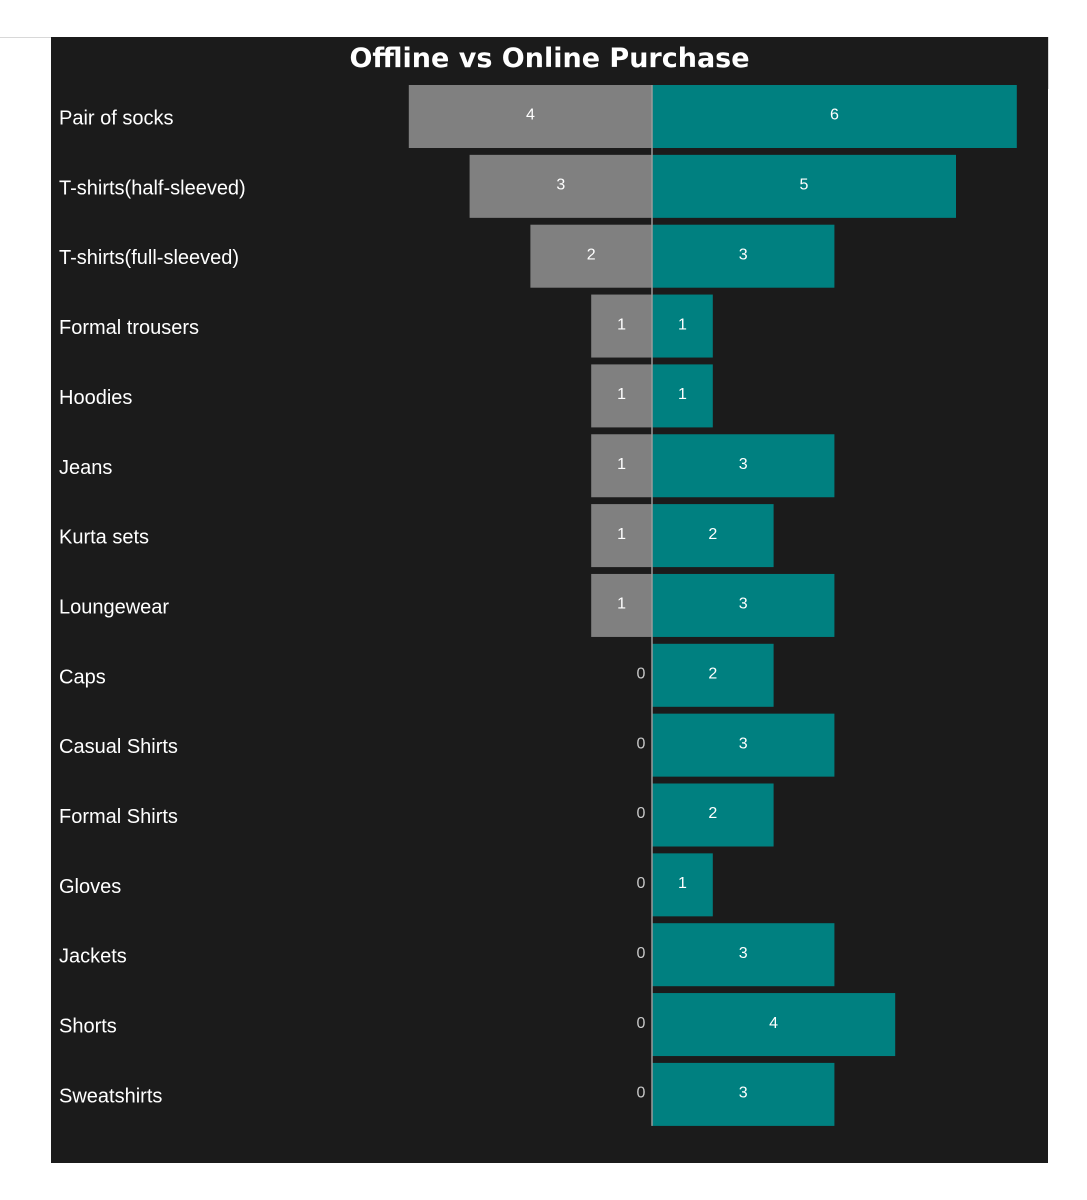 The image size is (1087, 1200). I want to click on online-value-label-loungewear: 3, so click(743, 604).